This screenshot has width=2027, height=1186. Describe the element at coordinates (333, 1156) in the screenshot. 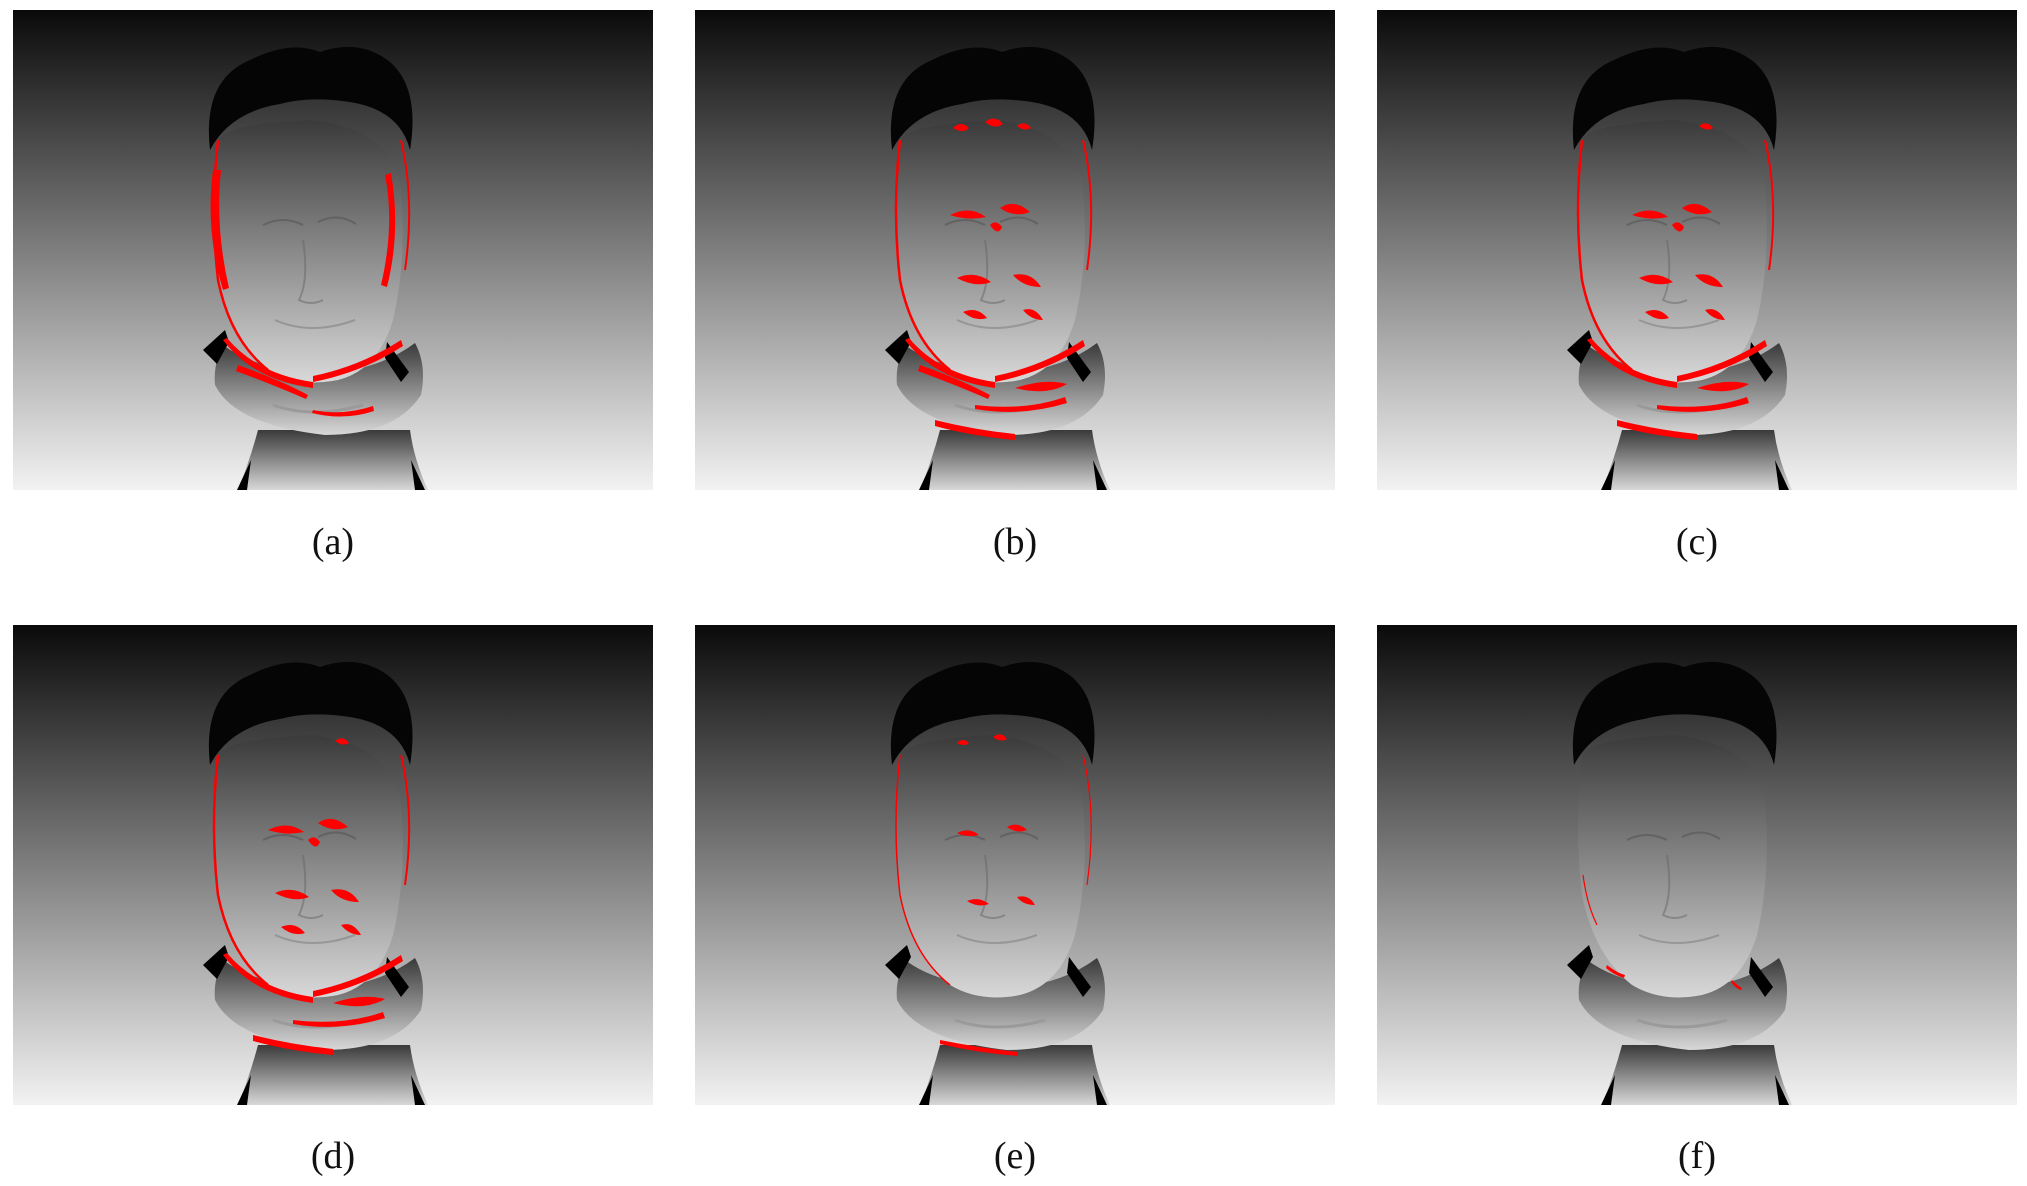

I see `caption-d: (d)` at that location.